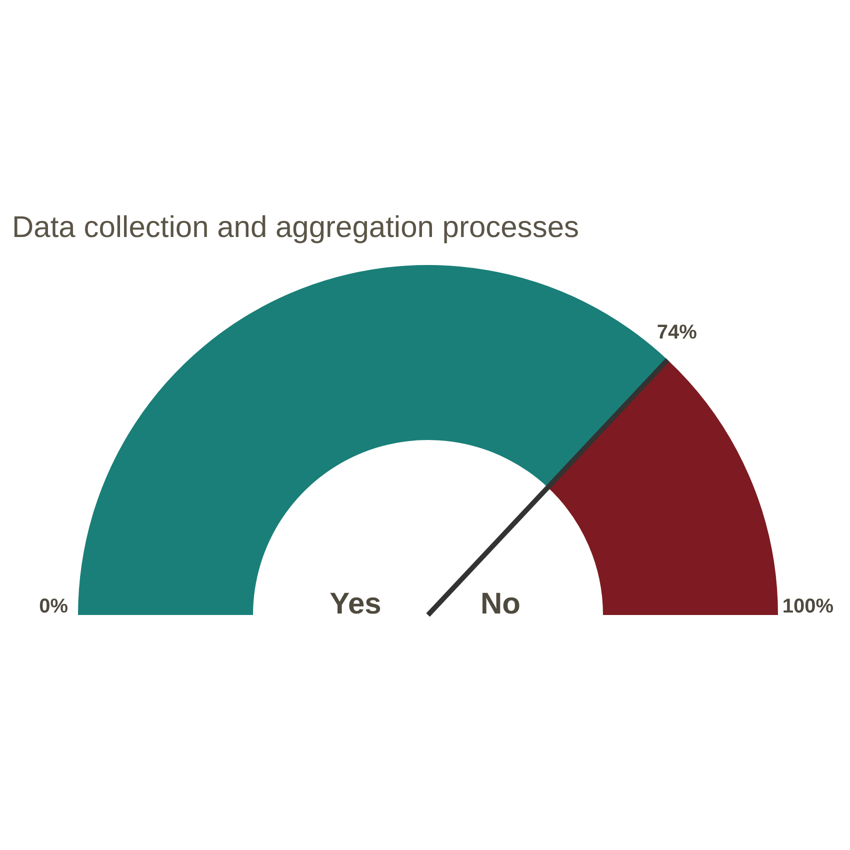 The image size is (850, 850). What do you see at coordinates (808, 607) in the screenshot?
I see `text: 100%` at bounding box center [808, 607].